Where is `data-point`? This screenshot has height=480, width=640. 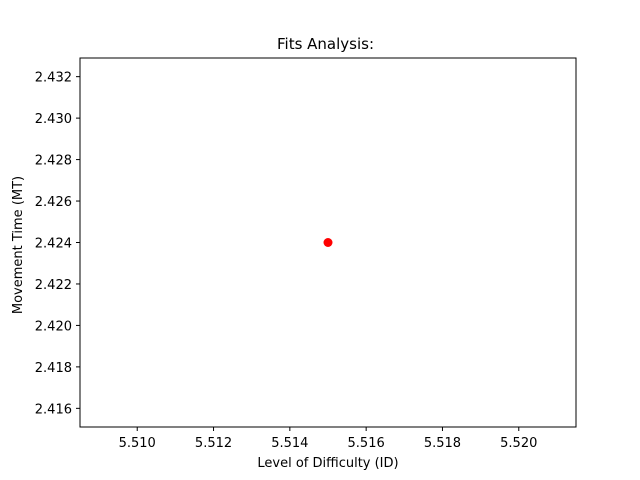
data-point is located at coordinates (328, 242).